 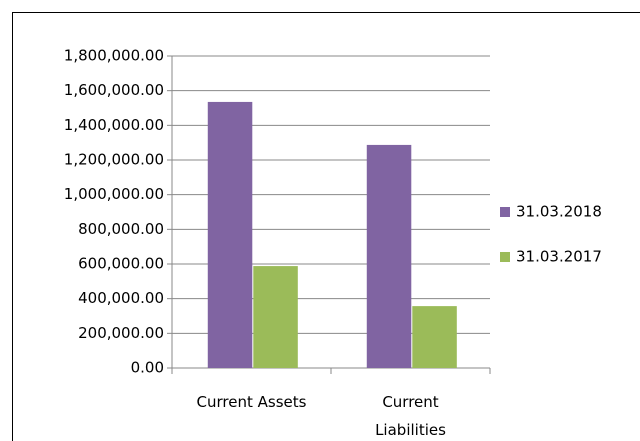 I want to click on legend-label: 31.03.2017, so click(x=559, y=257).